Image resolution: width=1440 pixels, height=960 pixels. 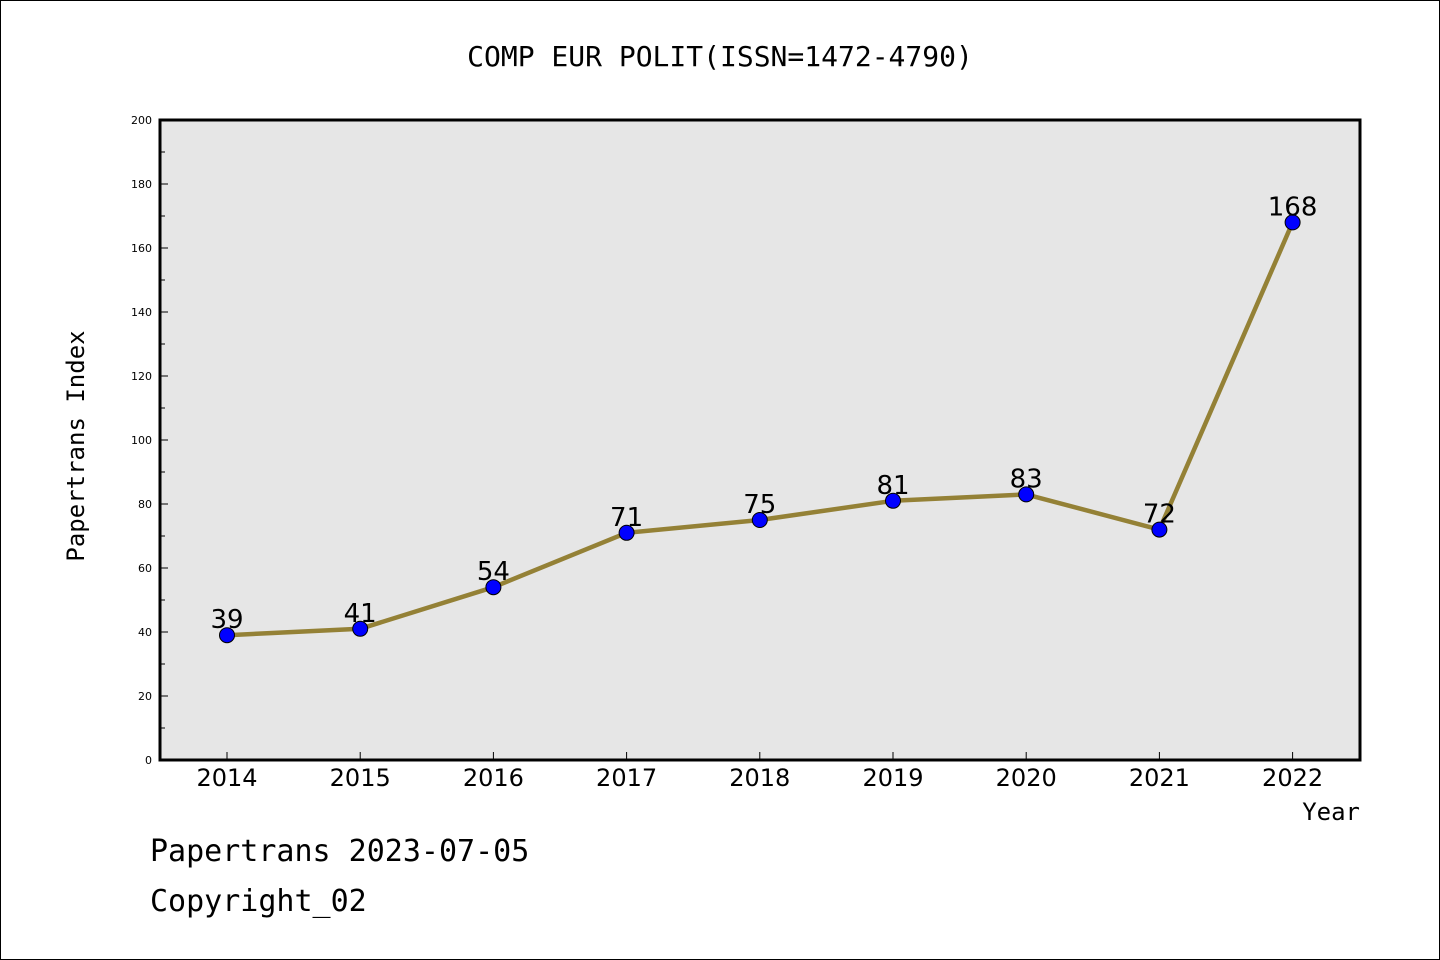 What do you see at coordinates (145, 504) in the screenshot?
I see `y-tick-label: 80` at bounding box center [145, 504].